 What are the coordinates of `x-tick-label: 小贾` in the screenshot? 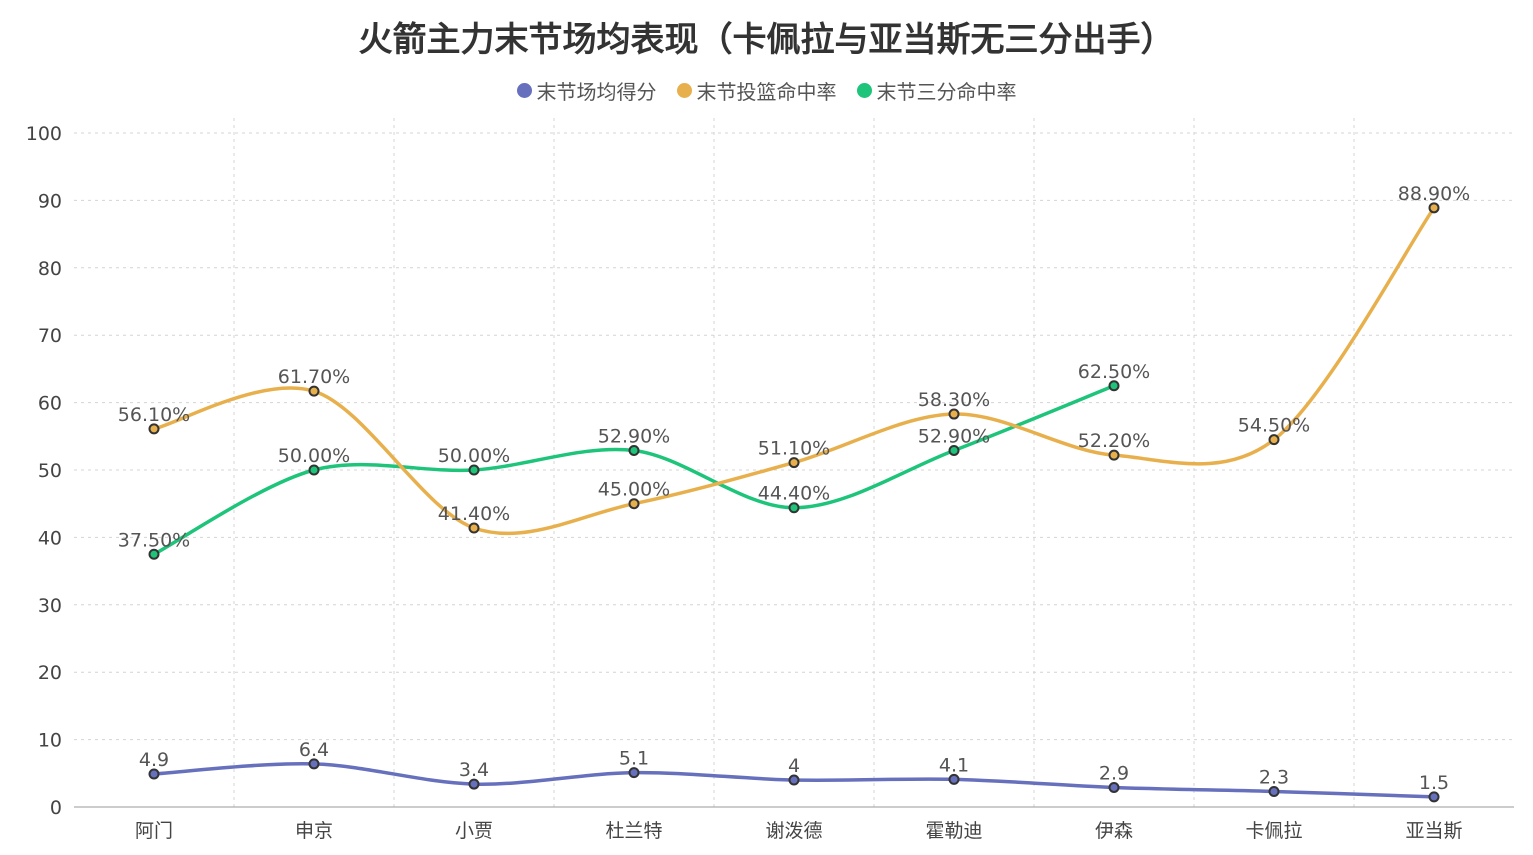 It's located at (474, 831).